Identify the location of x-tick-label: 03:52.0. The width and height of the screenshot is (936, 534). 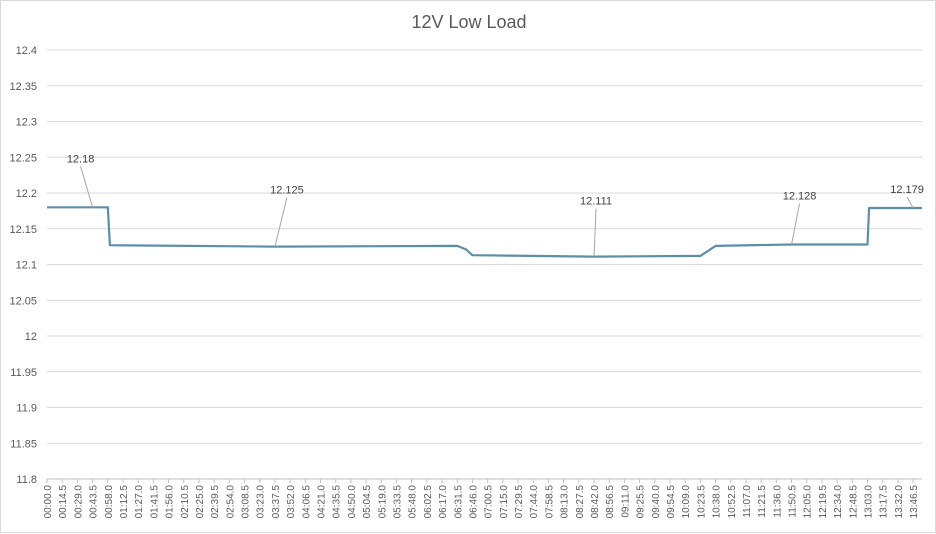
(291, 502).